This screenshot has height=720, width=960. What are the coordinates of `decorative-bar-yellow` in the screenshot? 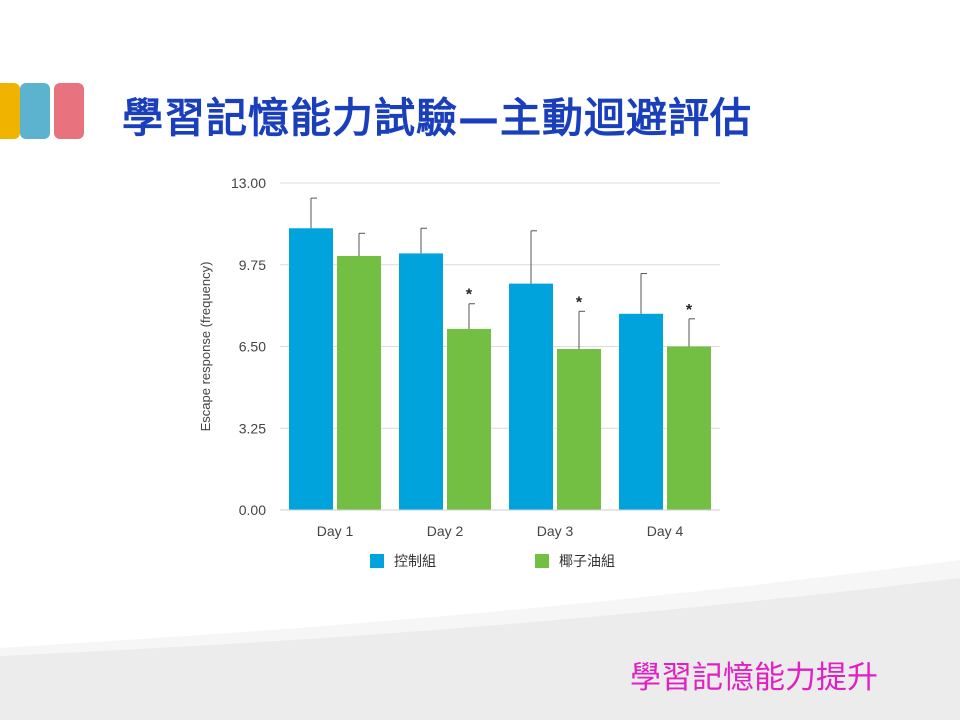 It's located at (10, 111).